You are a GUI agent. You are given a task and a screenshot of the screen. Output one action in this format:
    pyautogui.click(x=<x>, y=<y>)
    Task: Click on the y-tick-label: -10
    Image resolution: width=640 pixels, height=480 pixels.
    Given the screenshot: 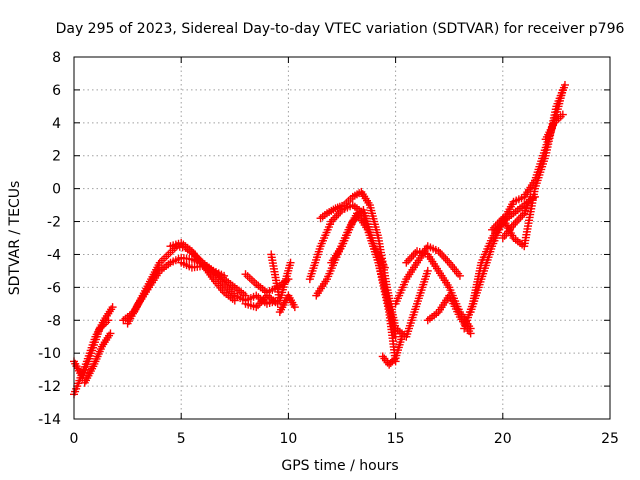 What is the action you would take?
    pyautogui.click(x=49, y=354)
    